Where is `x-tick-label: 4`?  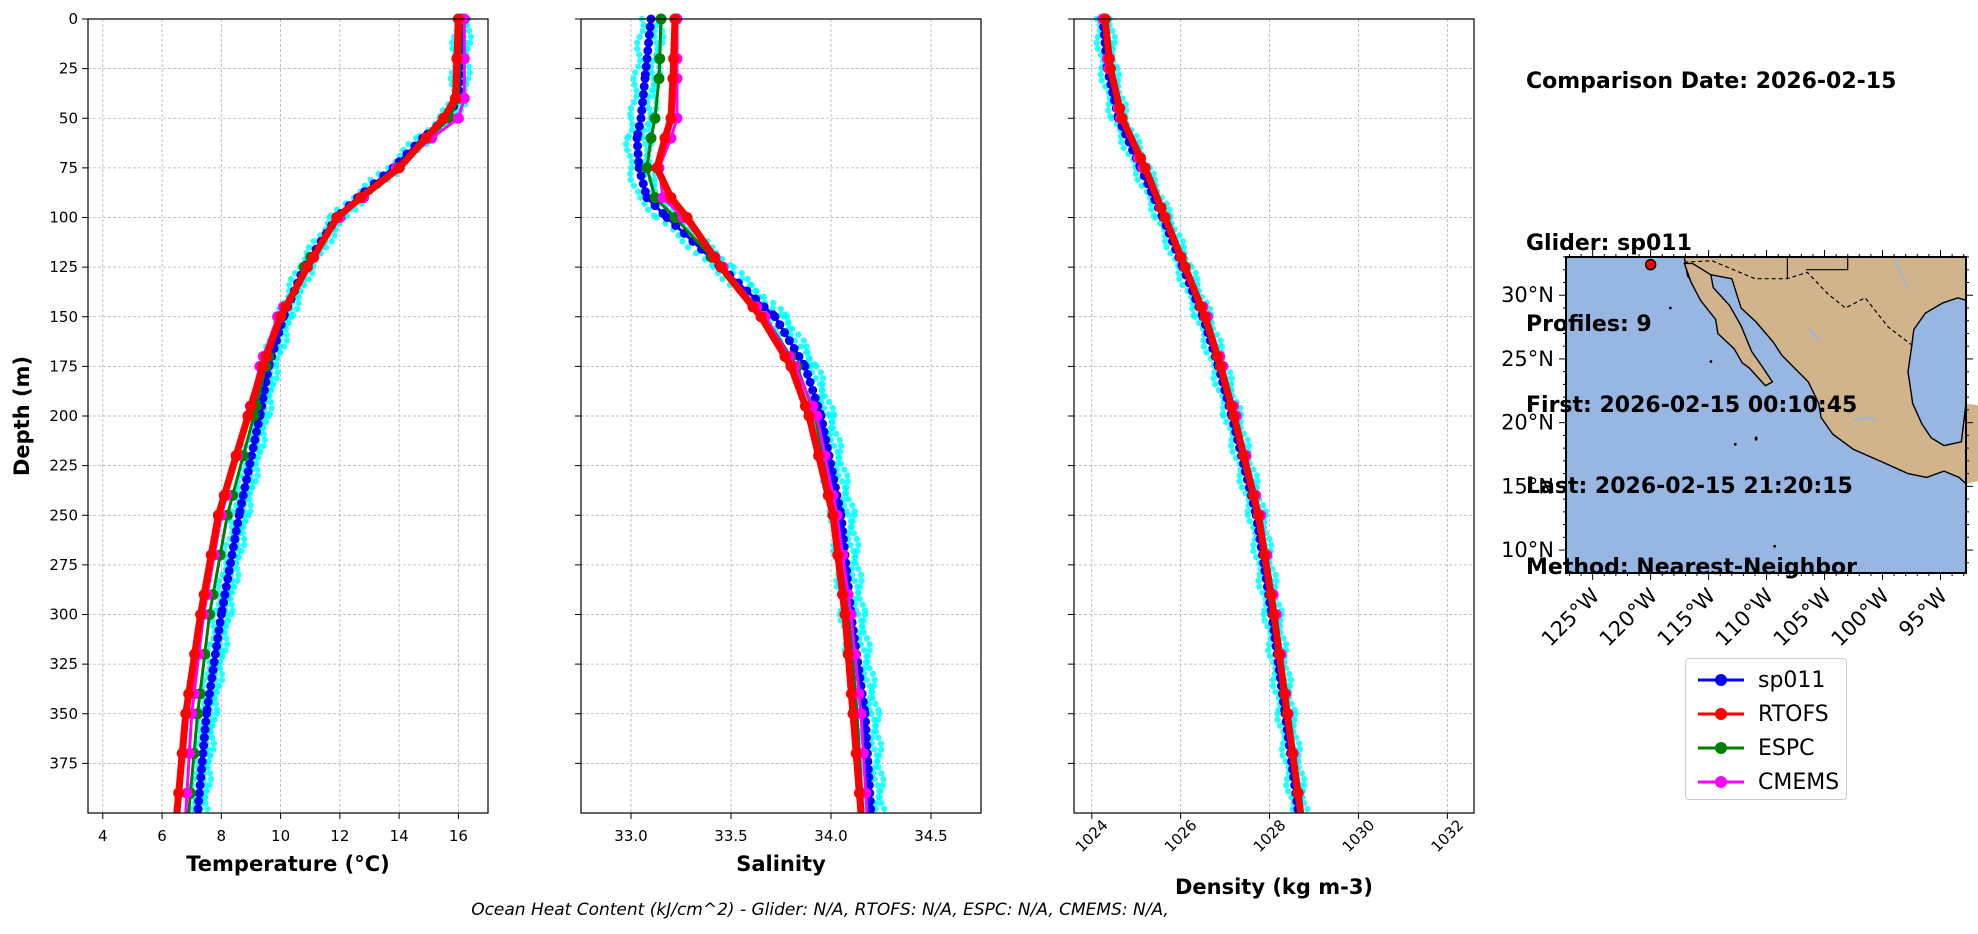 x-tick-label: 4 is located at coordinates (103, 836).